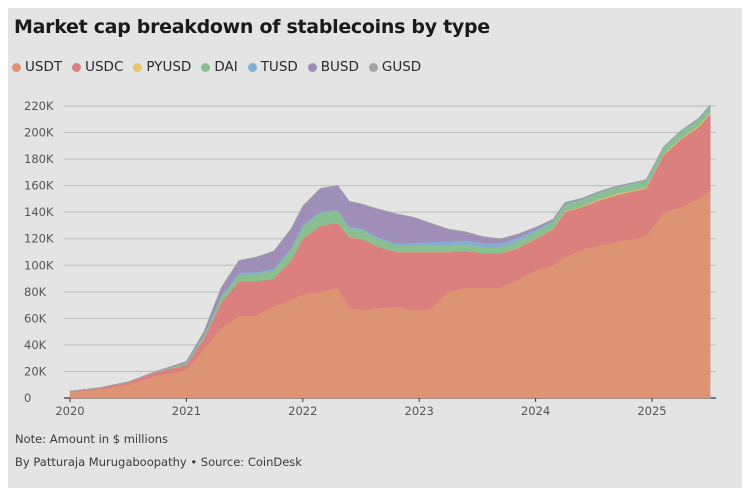  I want to click on y-tick-label: 200K, so click(39, 133).